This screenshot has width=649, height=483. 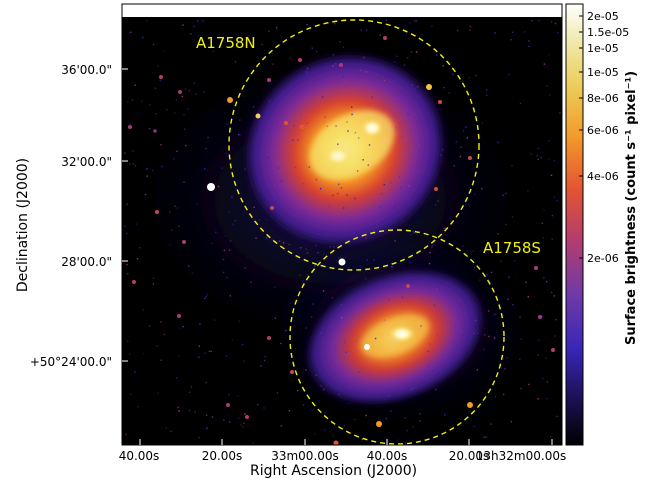 What do you see at coordinates (334, 471) in the screenshot?
I see `x-axis-label: Right Ascension (J2000)` at bounding box center [334, 471].